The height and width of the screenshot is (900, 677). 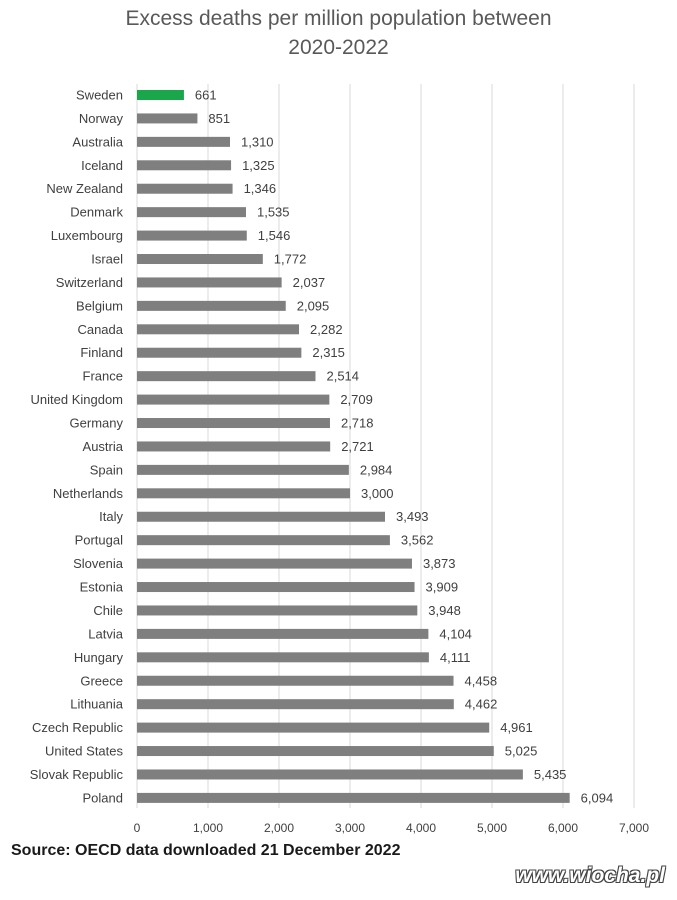 What do you see at coordinates (261, 516) in the screenshot?
I see `bar-italy` at bounding box center [261, 516].